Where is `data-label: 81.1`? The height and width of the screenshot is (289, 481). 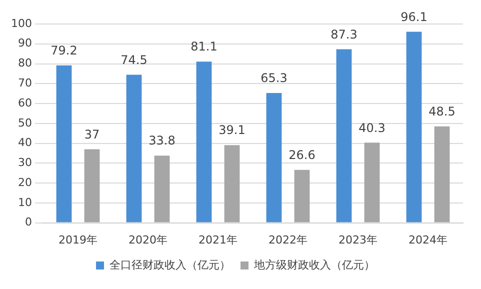
data-label: 81.1 is located at coordinates (204, 47).